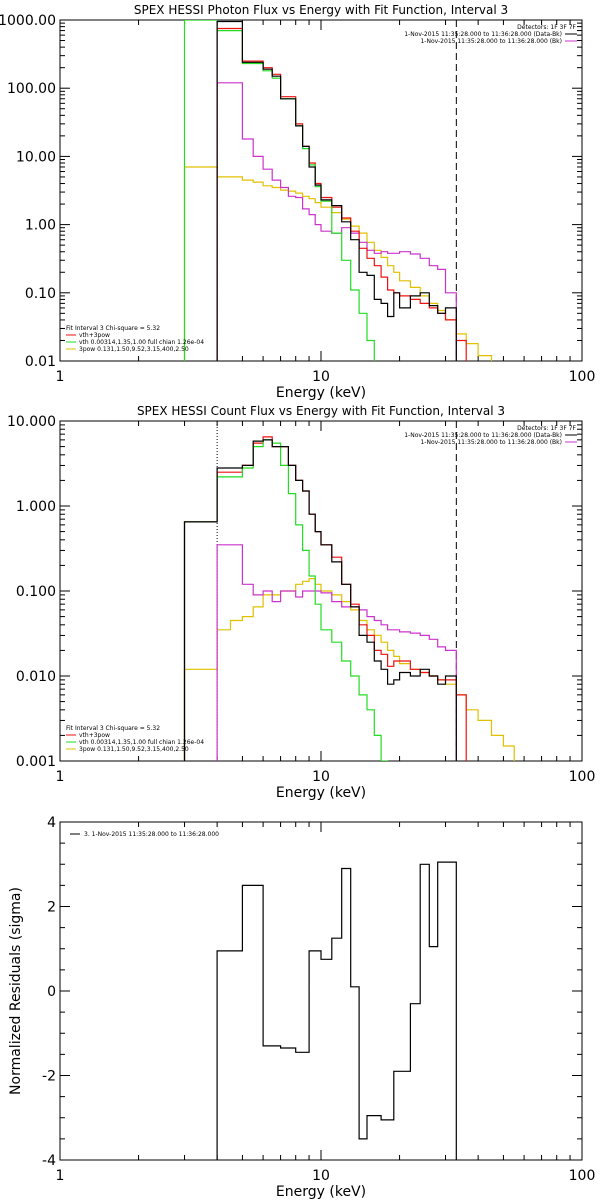 Image resolution: width=600 pixels, height=1200 pixels. Describe the element at coordinates (36, 507) in the screenshot. I see `y-tick-label: 1.000` at that location.